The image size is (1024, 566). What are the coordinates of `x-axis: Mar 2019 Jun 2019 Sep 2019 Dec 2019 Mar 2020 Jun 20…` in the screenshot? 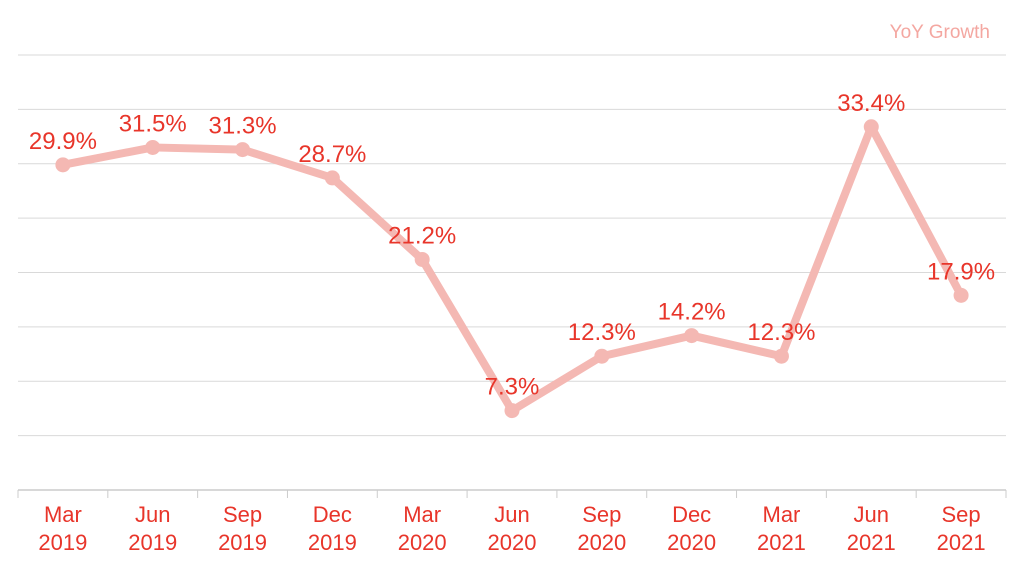 It's located at (512, 522).